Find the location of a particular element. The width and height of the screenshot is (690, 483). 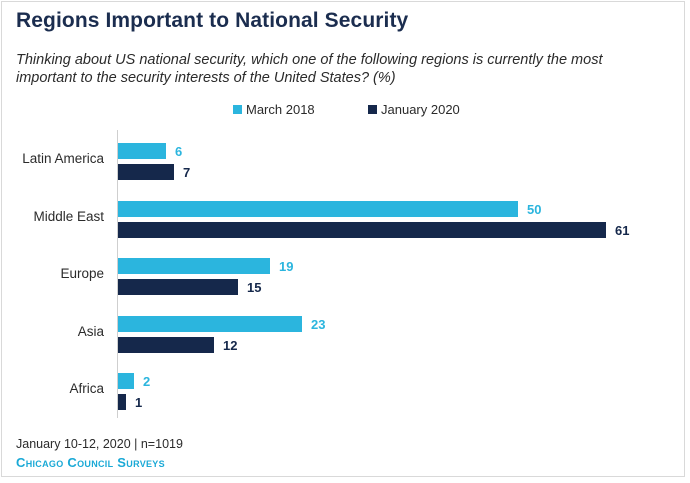

value-label-latin-america-march-2018: 6 is located at coordinates (179, 151).